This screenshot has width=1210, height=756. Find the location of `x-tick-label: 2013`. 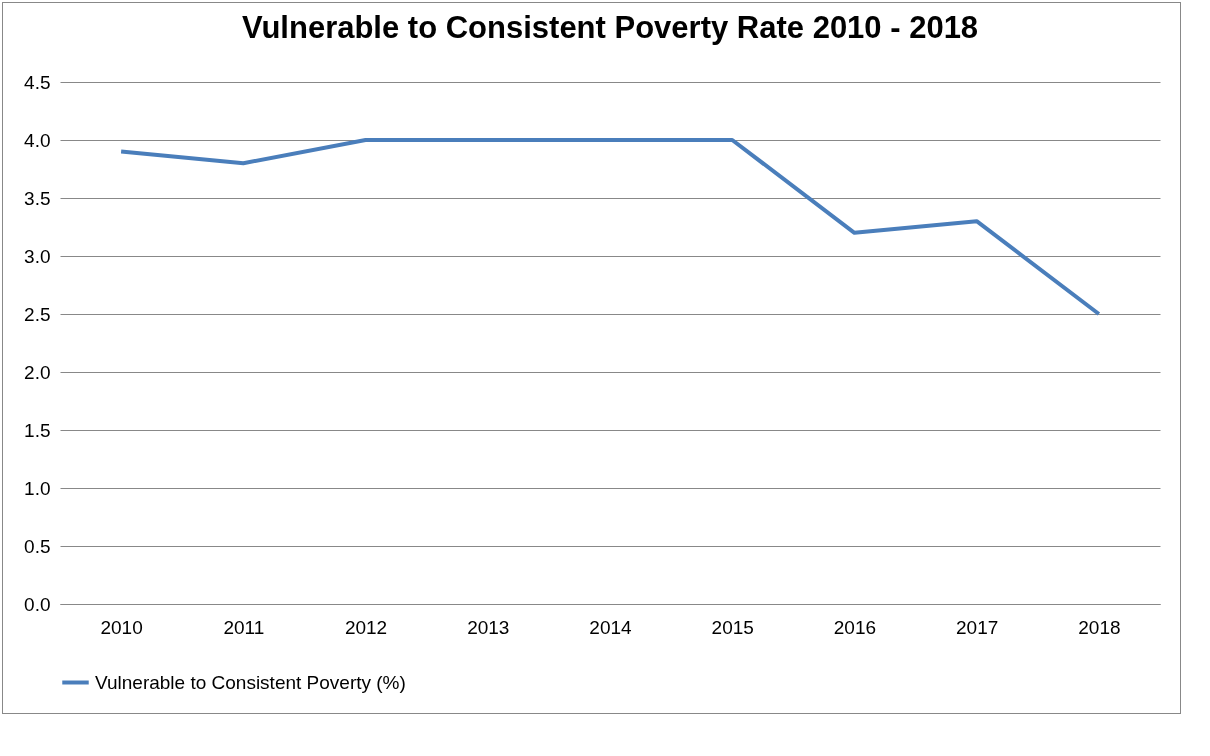

x-tick-label: 2013 is located at coordinates (488, 627).